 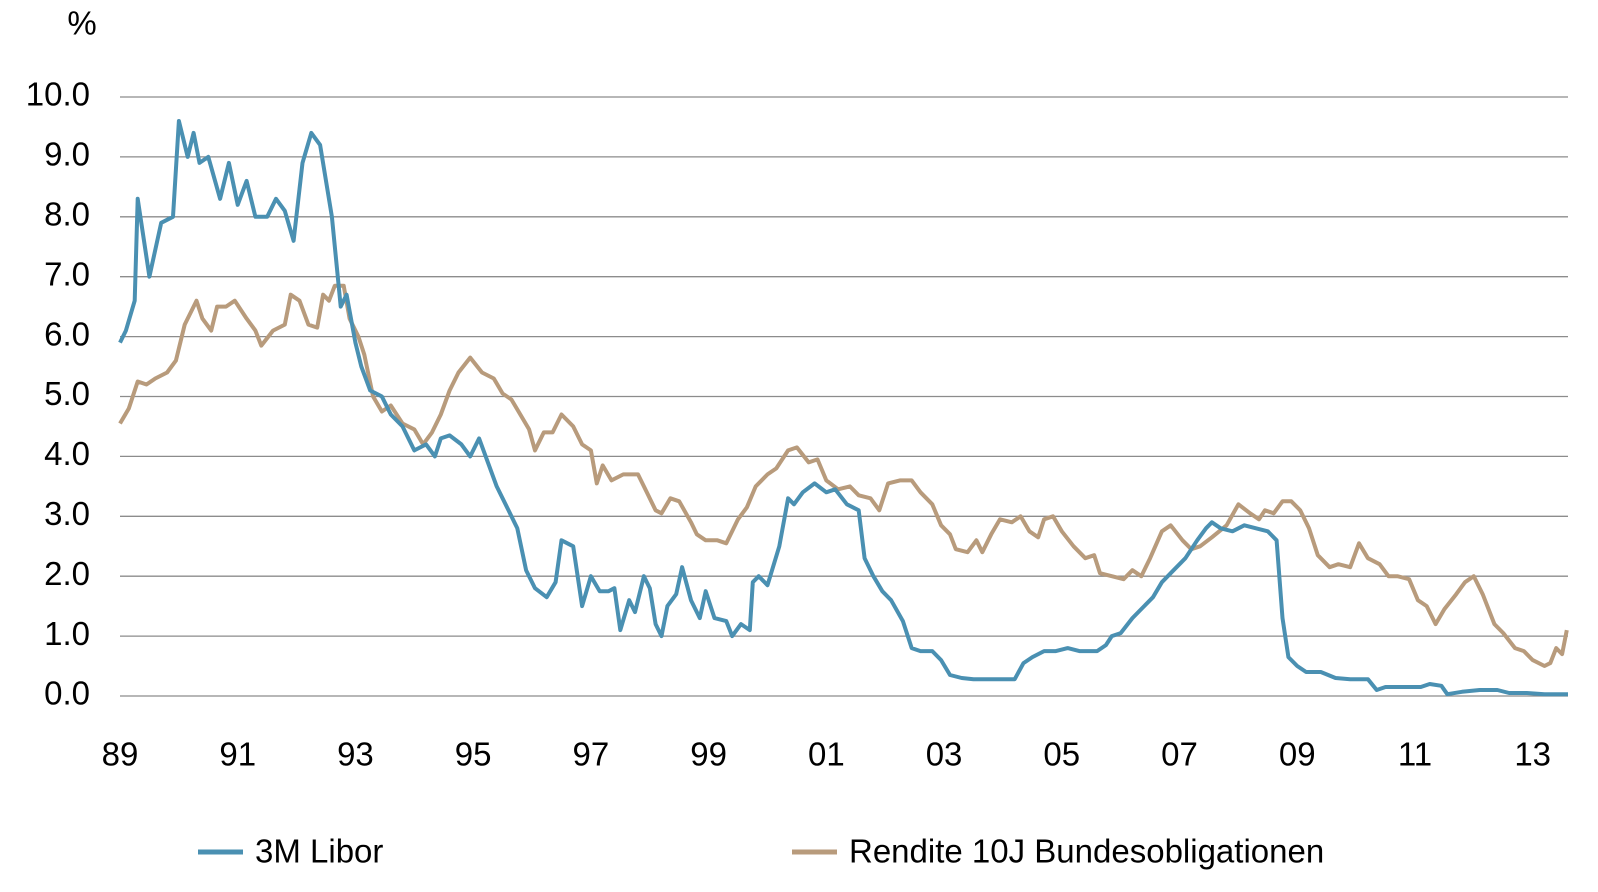 What do you see at coordinates (58, 94) in the screenshot?
I see `y-tick-label: 10.0` at bounding box center [58, 94].